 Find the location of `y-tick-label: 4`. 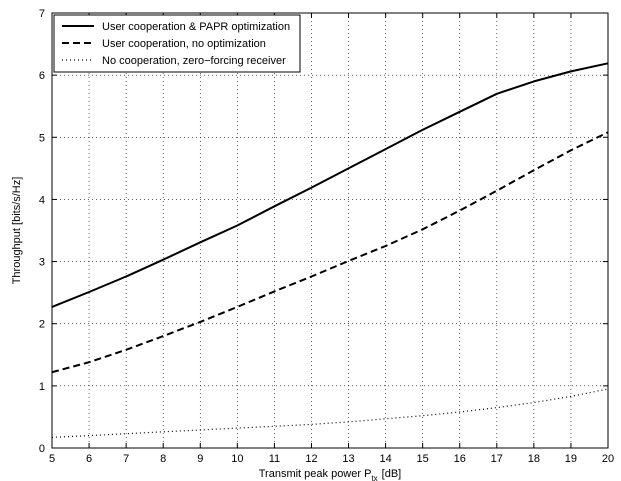

y-tick-label: 4 is located at coordinates (42, 200).